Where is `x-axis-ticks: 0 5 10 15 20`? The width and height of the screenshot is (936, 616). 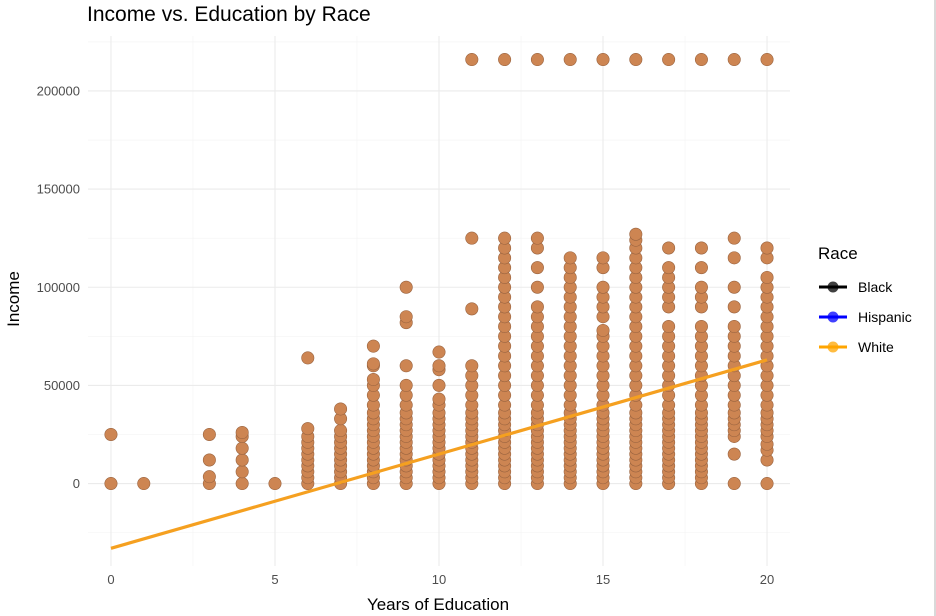
x-axis-ticks: 0 5 10 15 20 is located at coordinates (440, 579).